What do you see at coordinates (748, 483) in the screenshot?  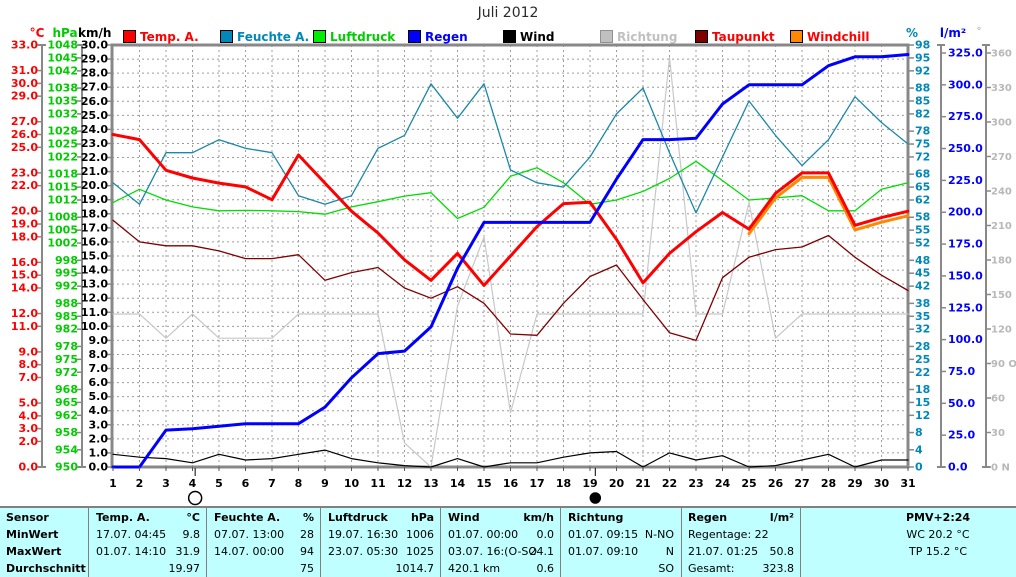 I see `x-axis-day-label: 25` at bounding box center [748, 483].